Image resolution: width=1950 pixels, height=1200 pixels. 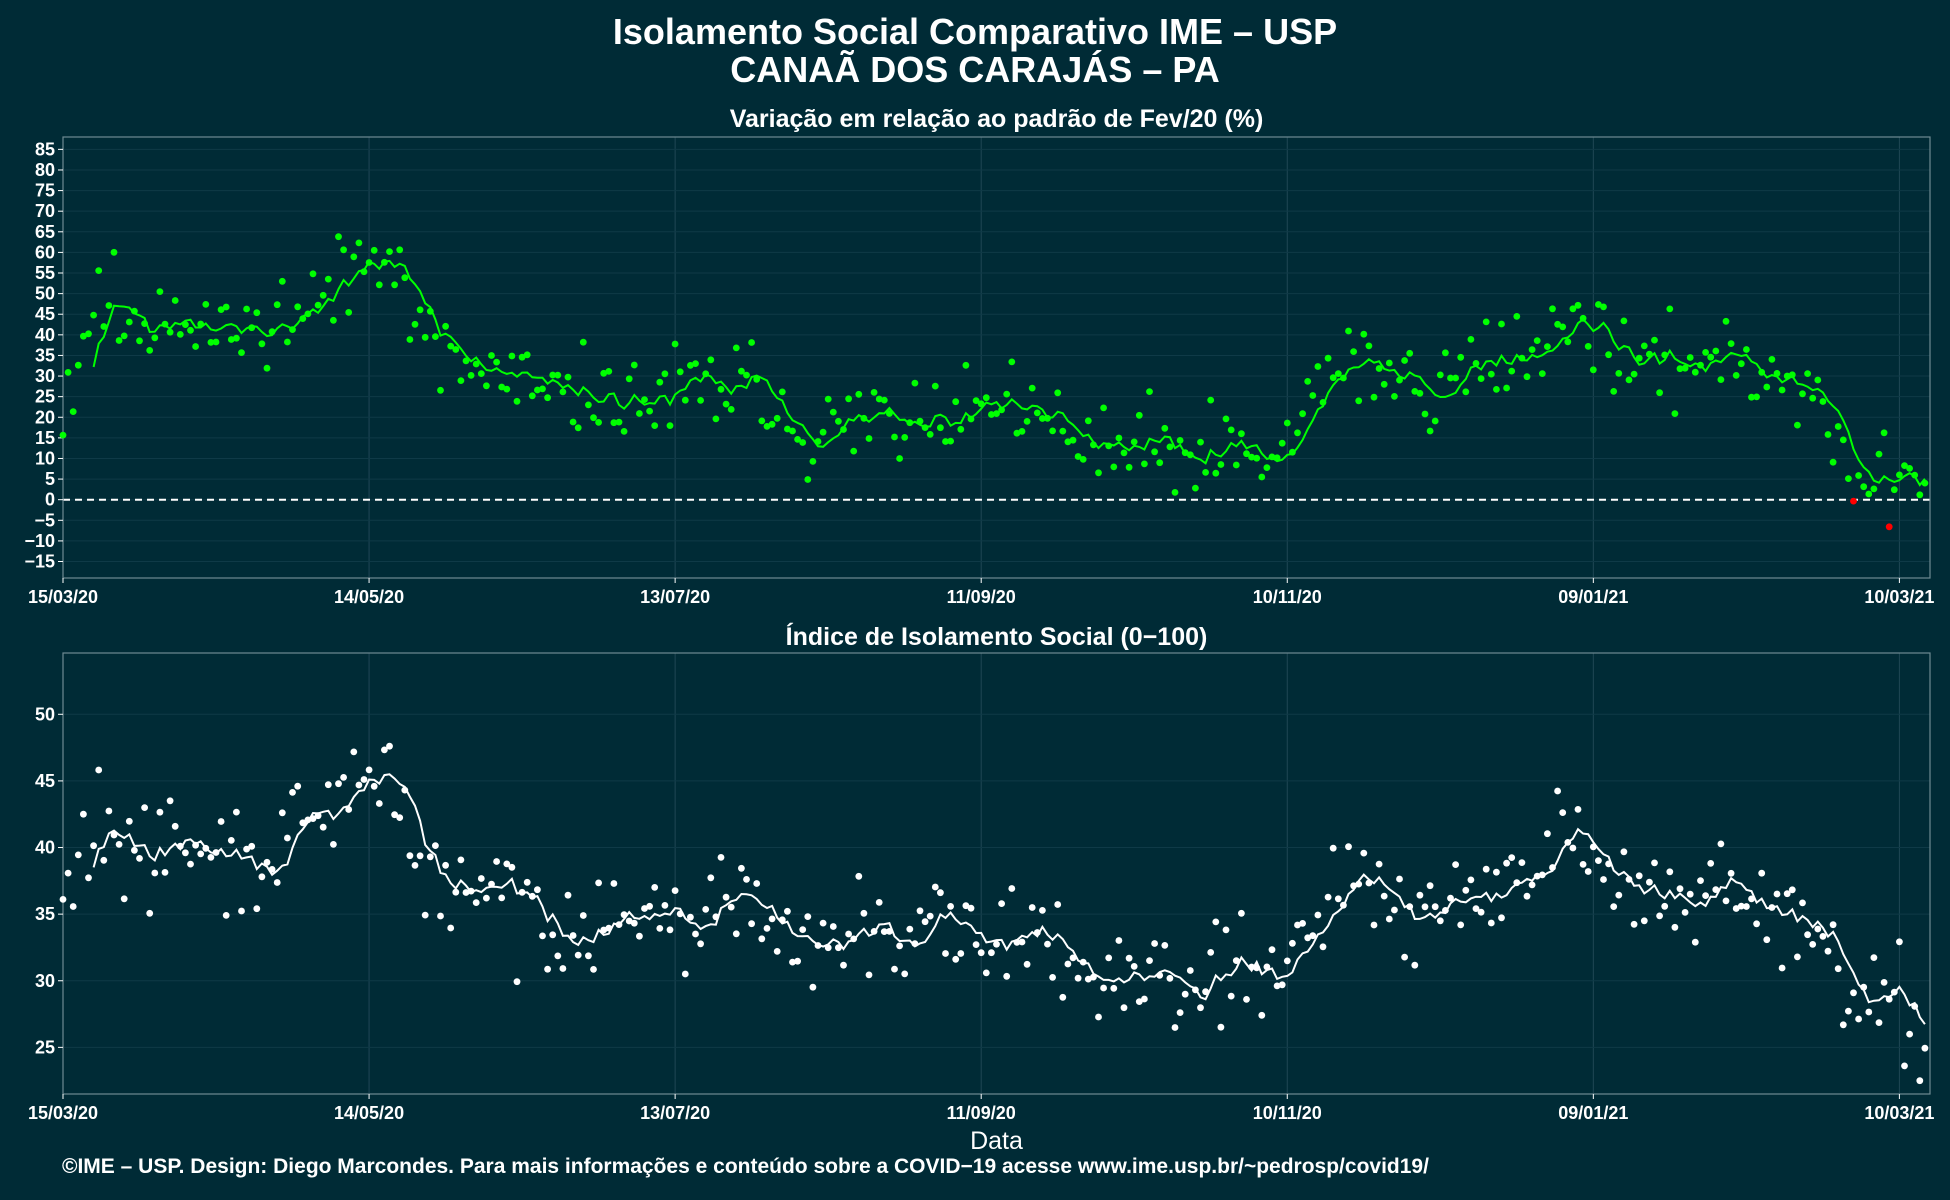 What do you see at coordinates (45, 376) in the screenshot?
I see `y-tick-label: 30` at bounding box center [45, 376].